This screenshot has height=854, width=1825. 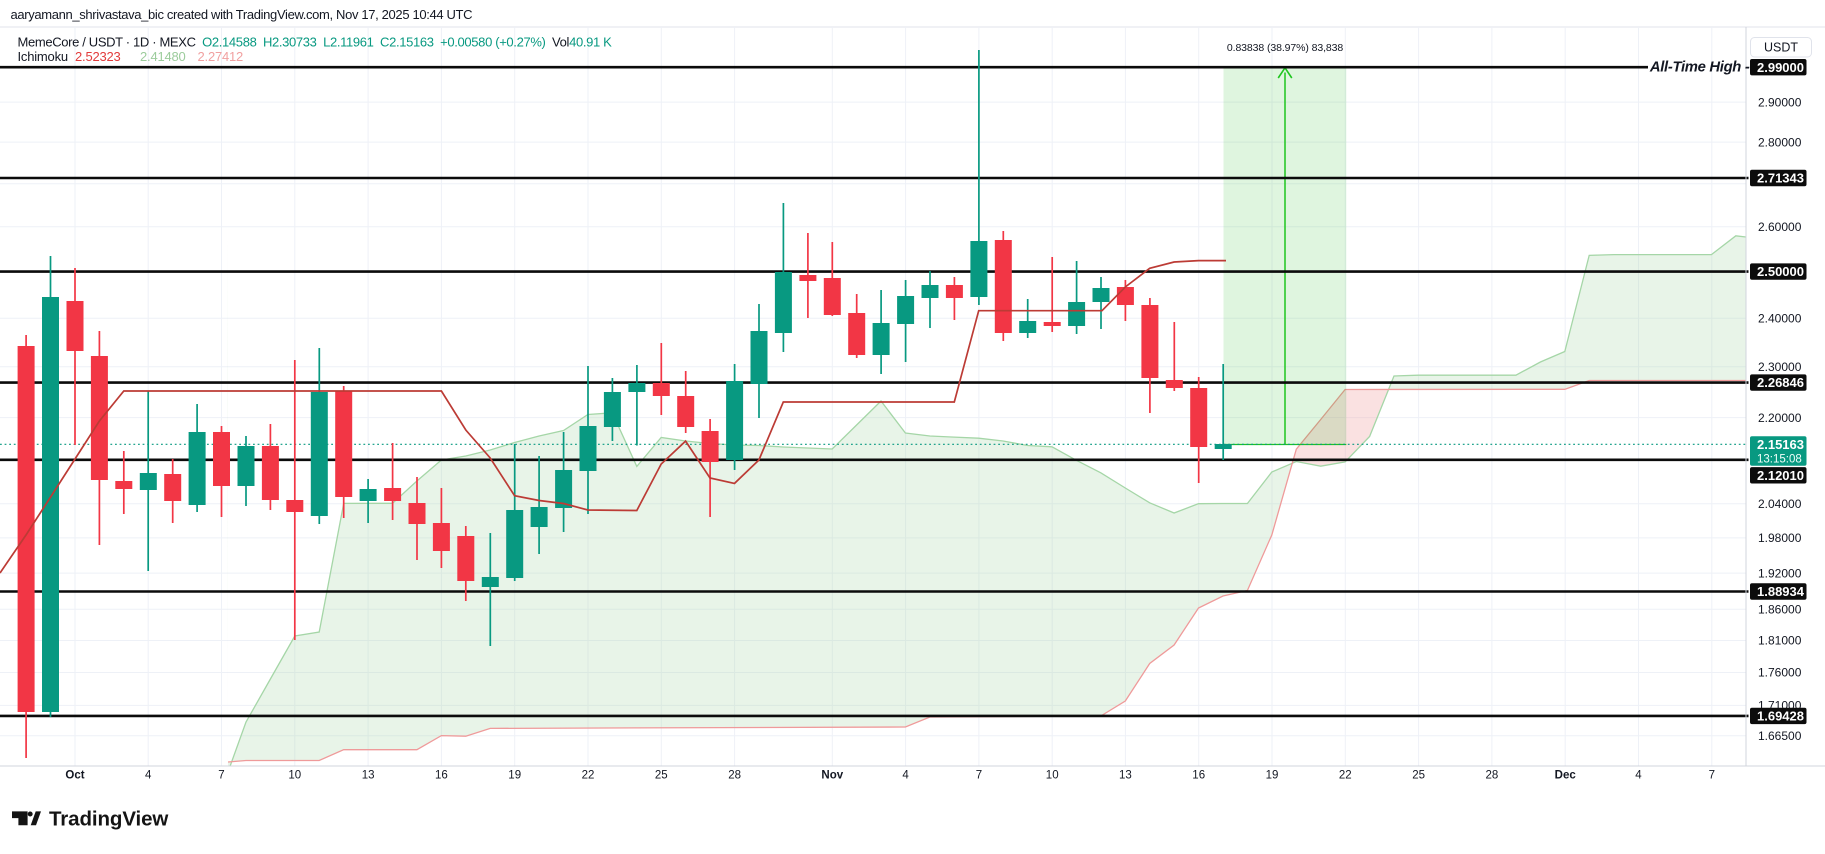 What do you see at coordinates (1780, 178) in the screenshot?
I see `svg-text: 2.71343` at bounding box center [1780, 178].